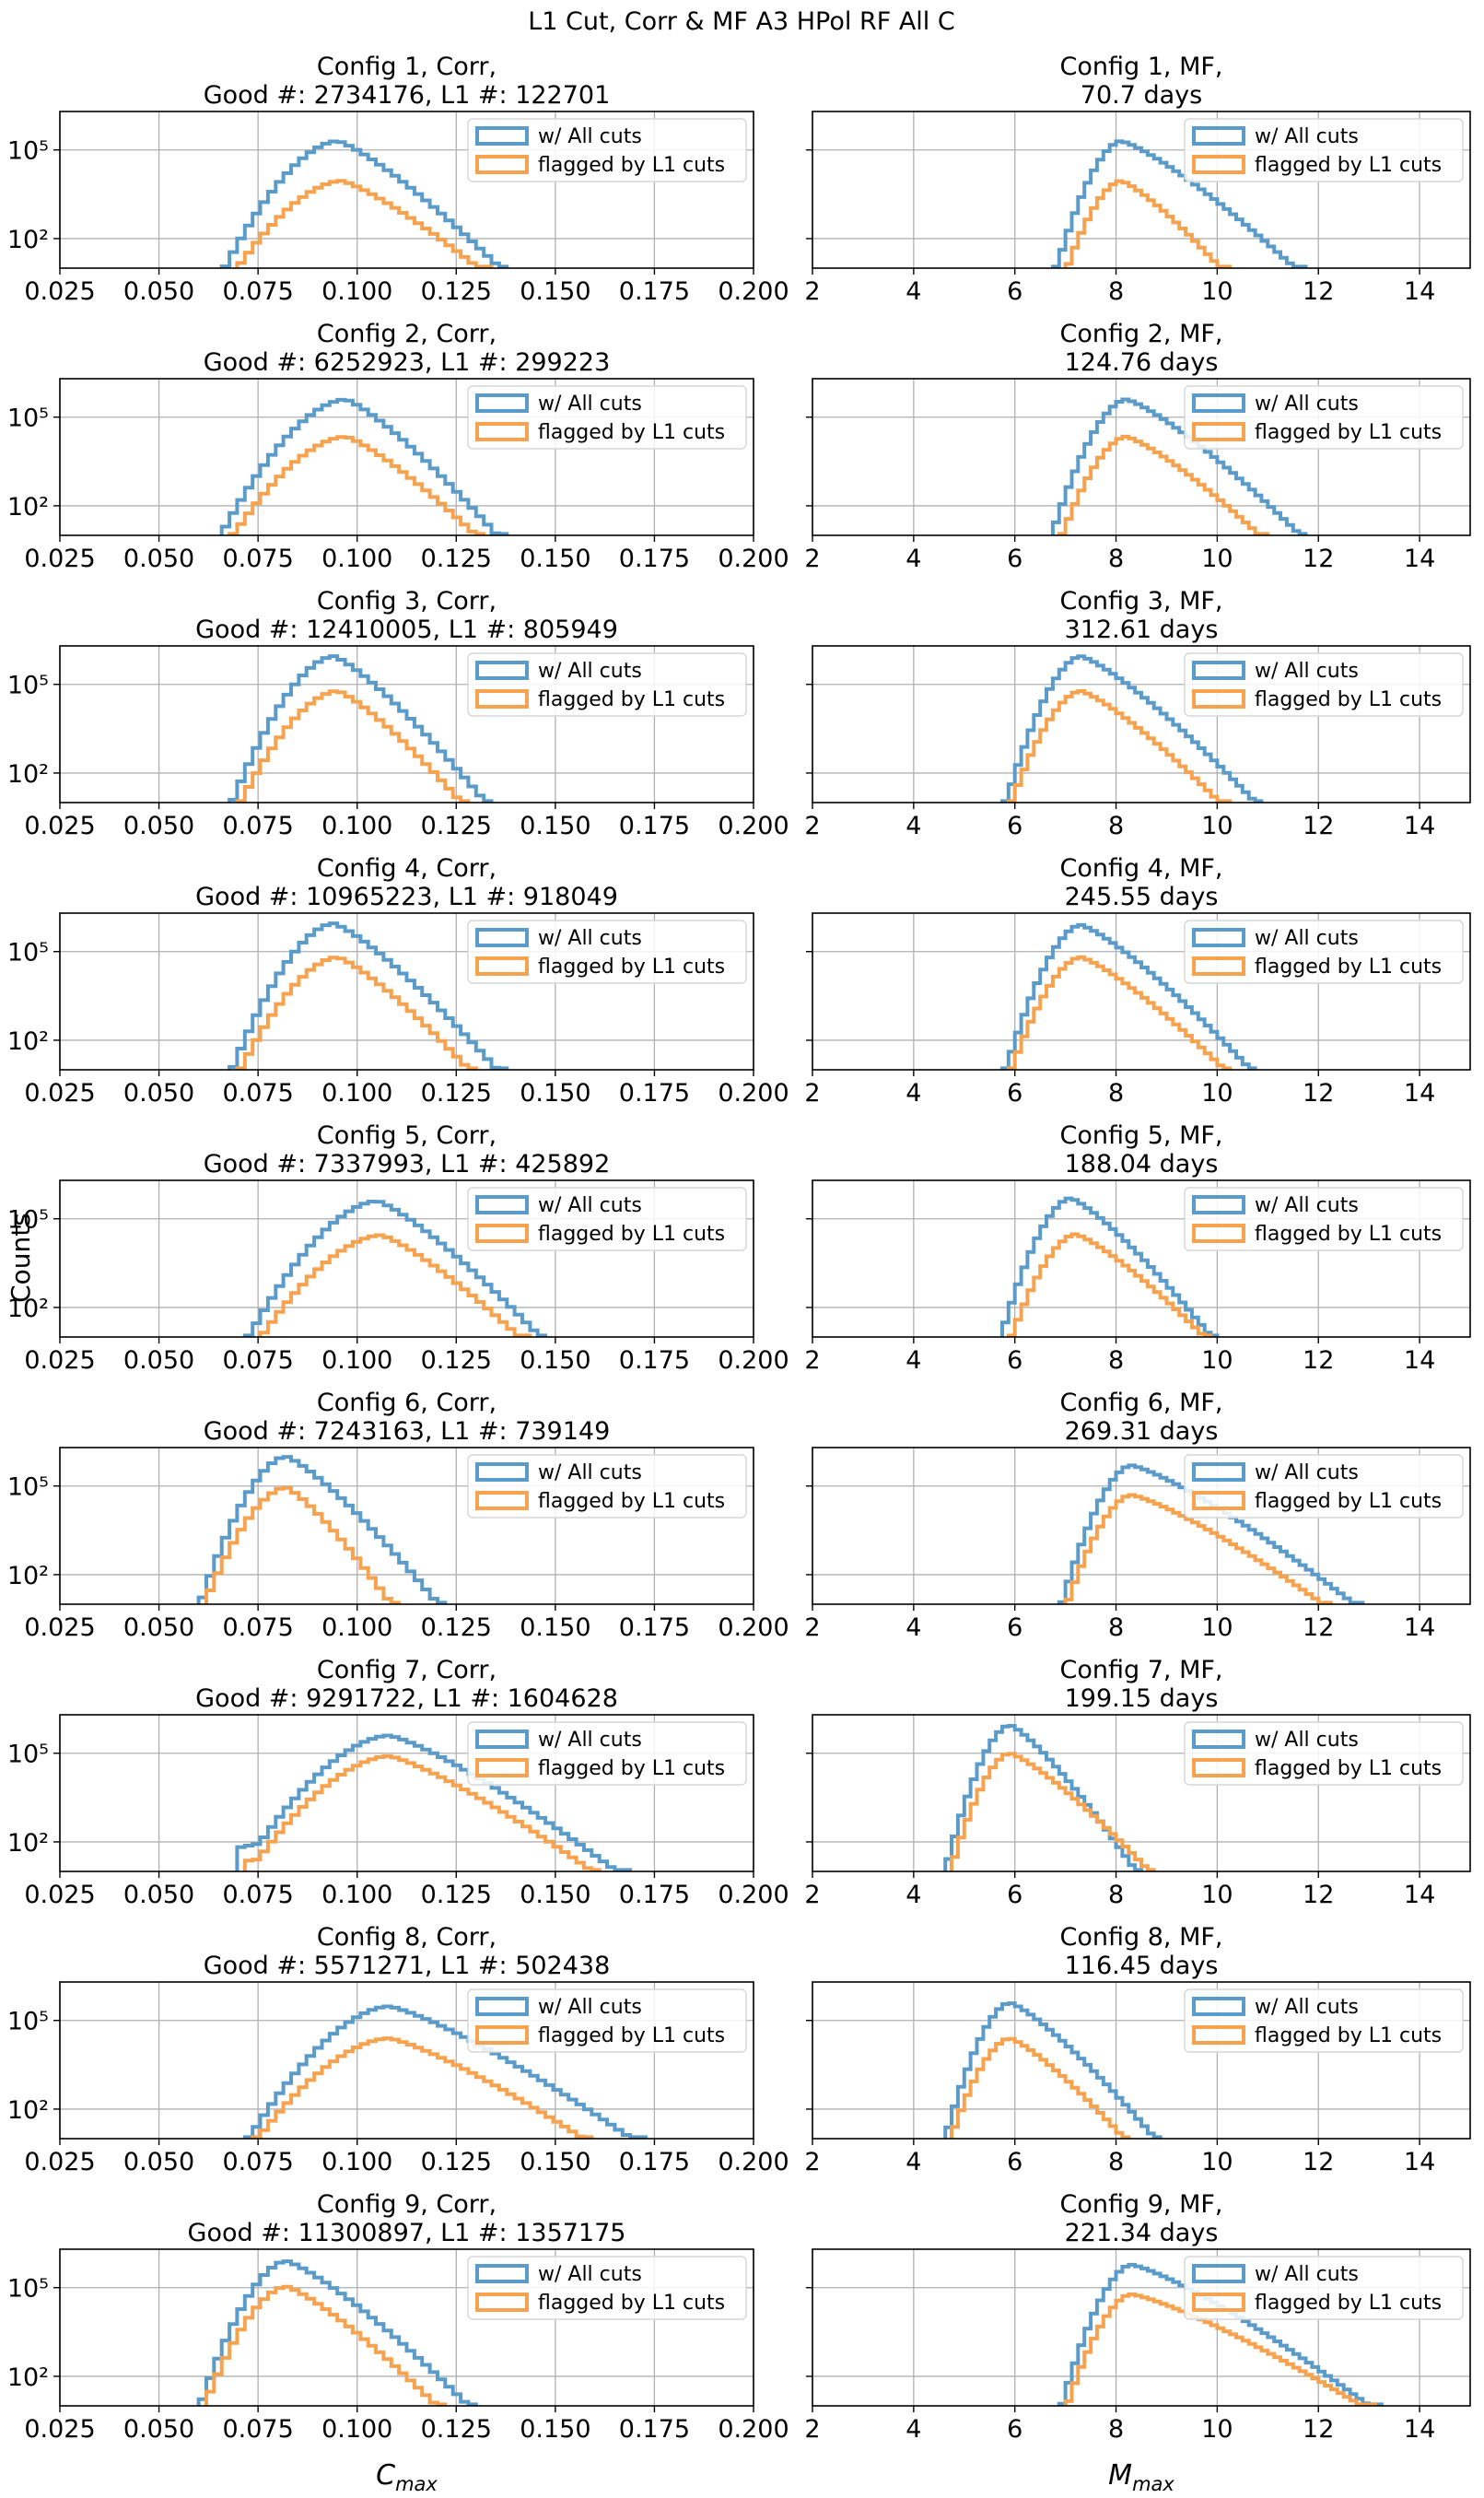 This screenshot has height=2498, width=1484. Describe the element at coordinates (407, 1431) in the screenshot. I see `panel-subtitle: Good #: 7243163, L1 #: 739149` at that location.